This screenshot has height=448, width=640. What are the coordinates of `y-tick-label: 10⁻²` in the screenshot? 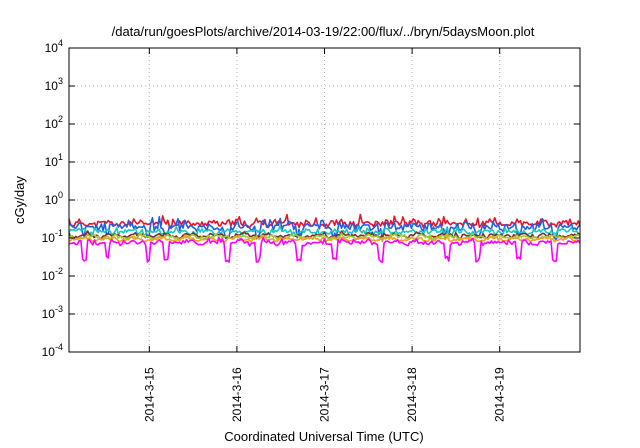 It's located at (52, 274).